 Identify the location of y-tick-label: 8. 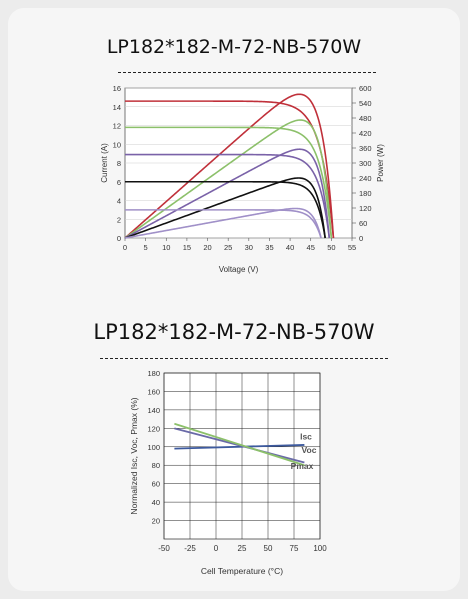
(119, 163).